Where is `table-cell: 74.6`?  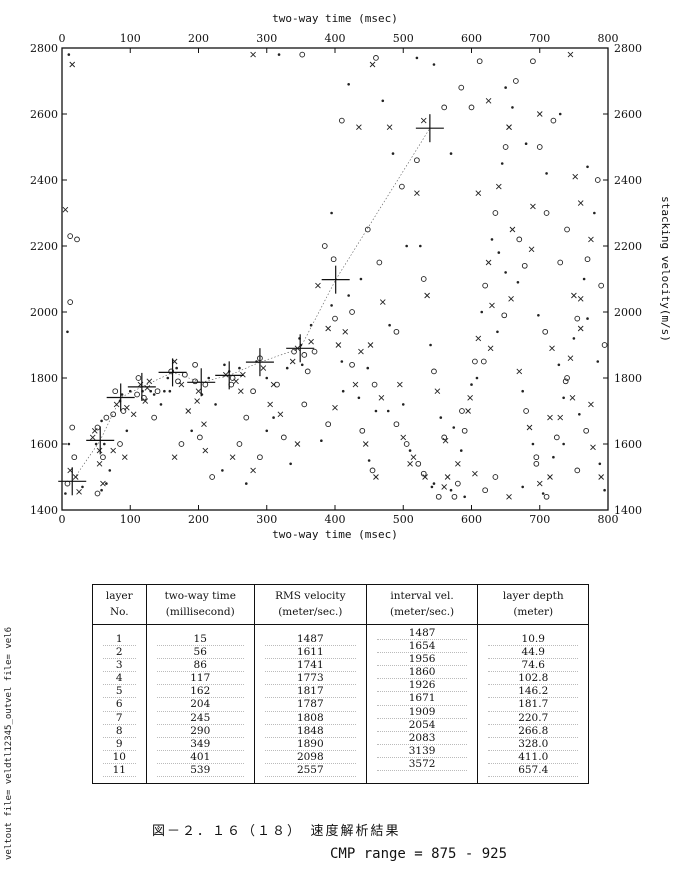 table-cell: 74.6 is located at coordinates (533, 666).